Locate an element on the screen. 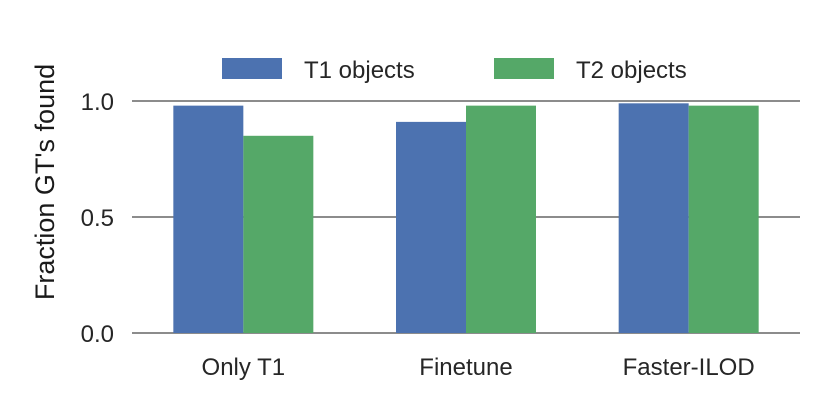  y-tick-label-1: 0.5 is located at coordinates (97, 218).